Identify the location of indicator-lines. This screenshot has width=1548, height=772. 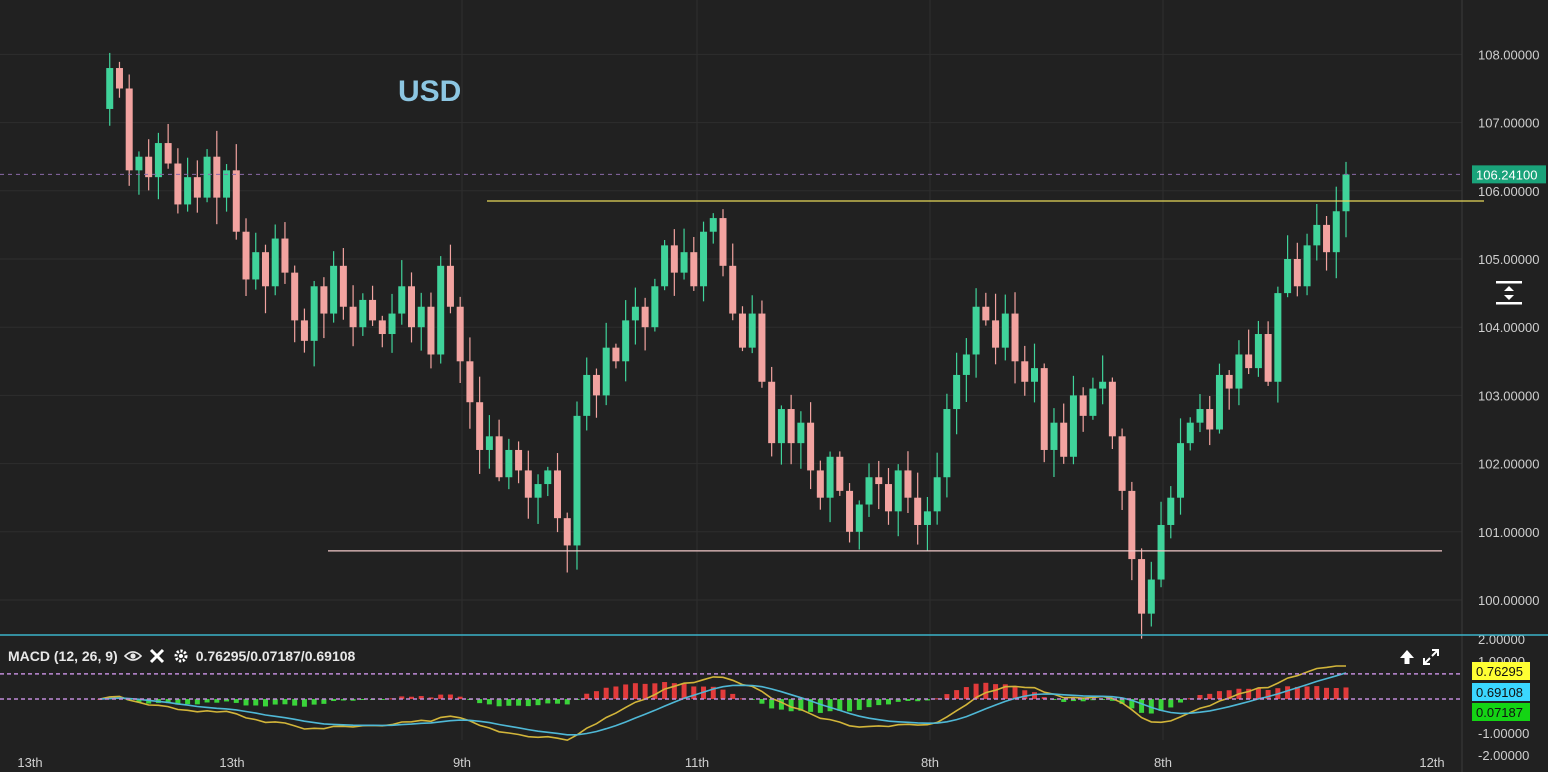
(723, 703).